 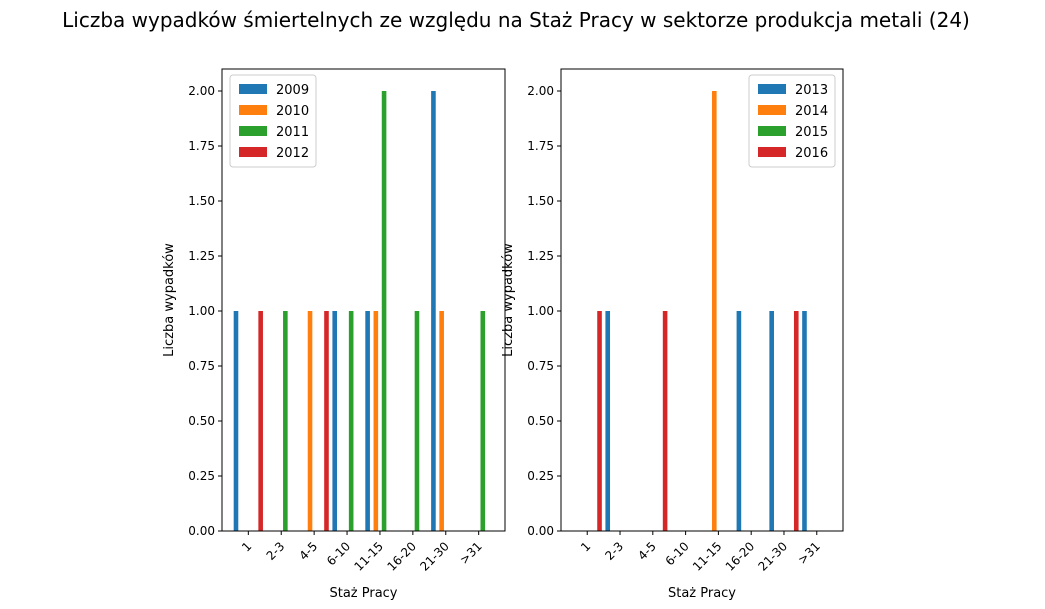 What do you see at coordinates (253, 152) in the screenshot?
I see `legend-swatch-2012` at bounding box center [253, 152].